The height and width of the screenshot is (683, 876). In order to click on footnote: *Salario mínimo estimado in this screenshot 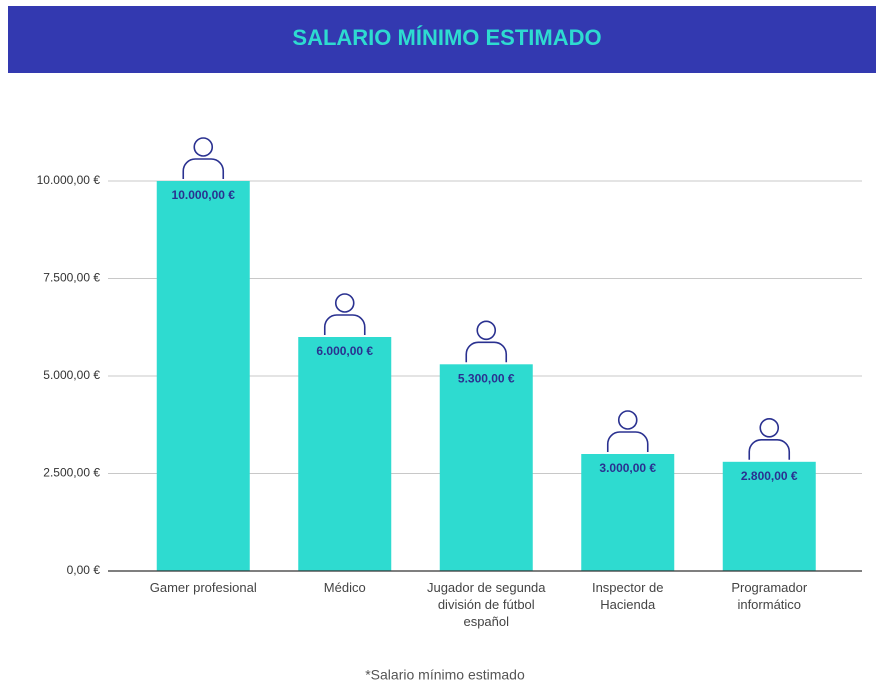, I will do `click(445, 675)`.